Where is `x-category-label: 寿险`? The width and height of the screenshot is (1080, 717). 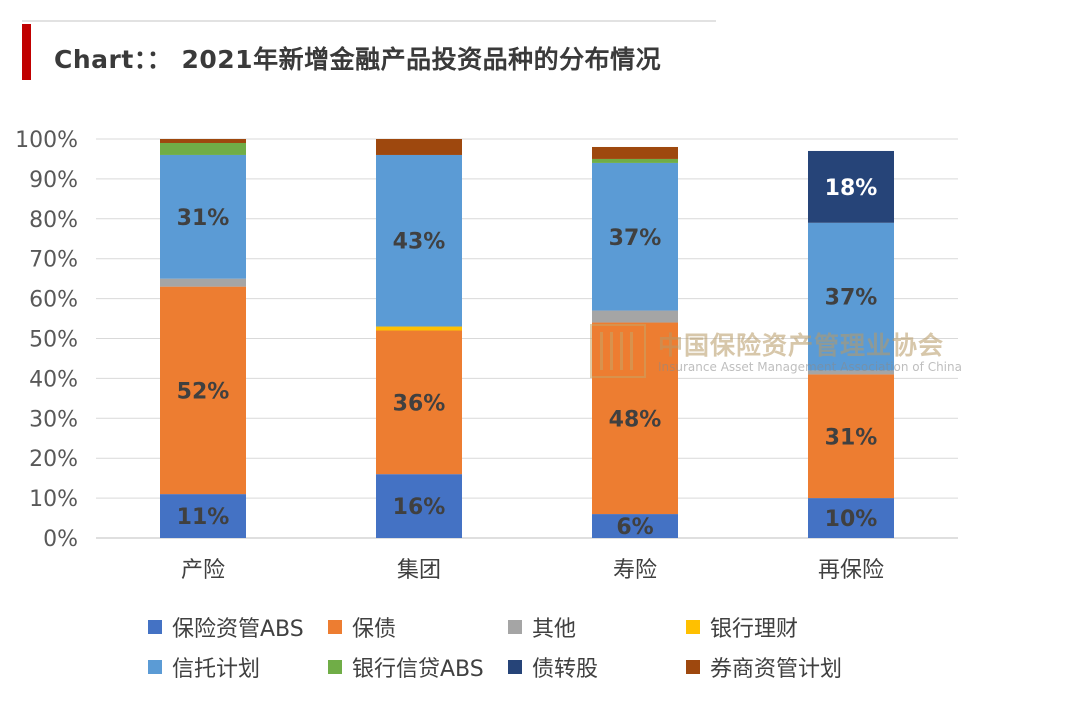 x-category-label: 寿险 is located at coordinates (635, 570).